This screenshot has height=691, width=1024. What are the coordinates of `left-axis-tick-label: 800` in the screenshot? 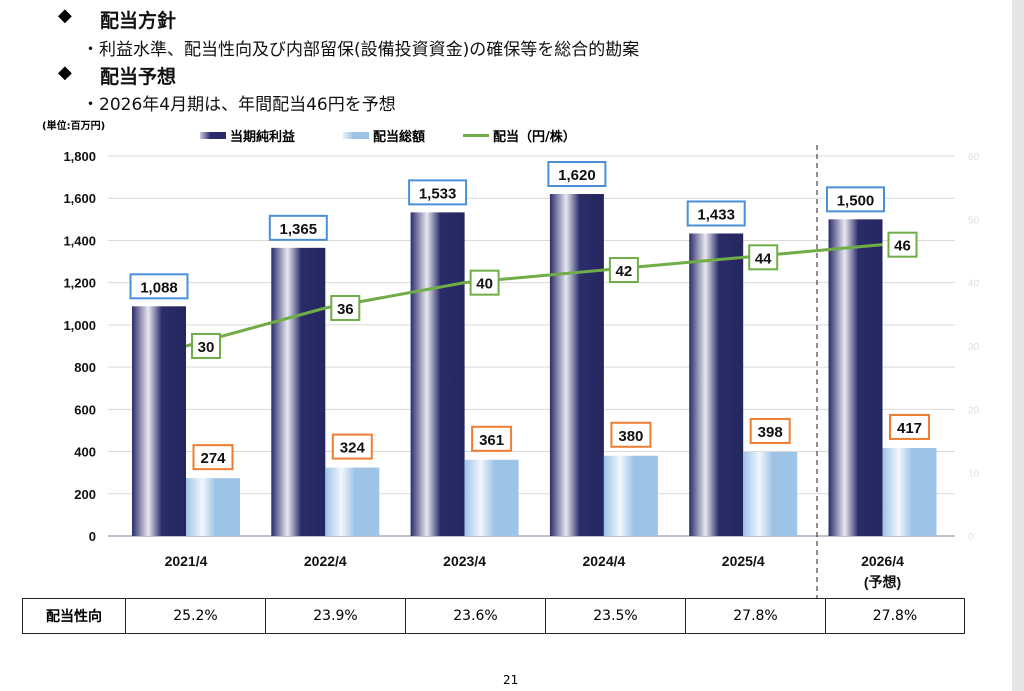 It's located at (85, 367).